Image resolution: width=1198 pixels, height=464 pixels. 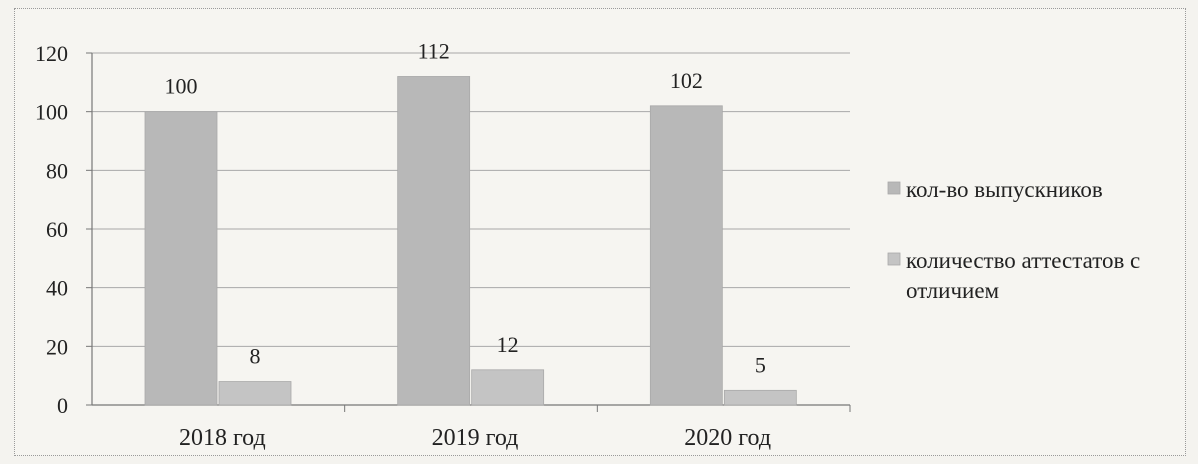 What do you see at coordinates (57, 346) in the screenshot?
I see `y-tick-label: 20` at bounding box center [57, 346].